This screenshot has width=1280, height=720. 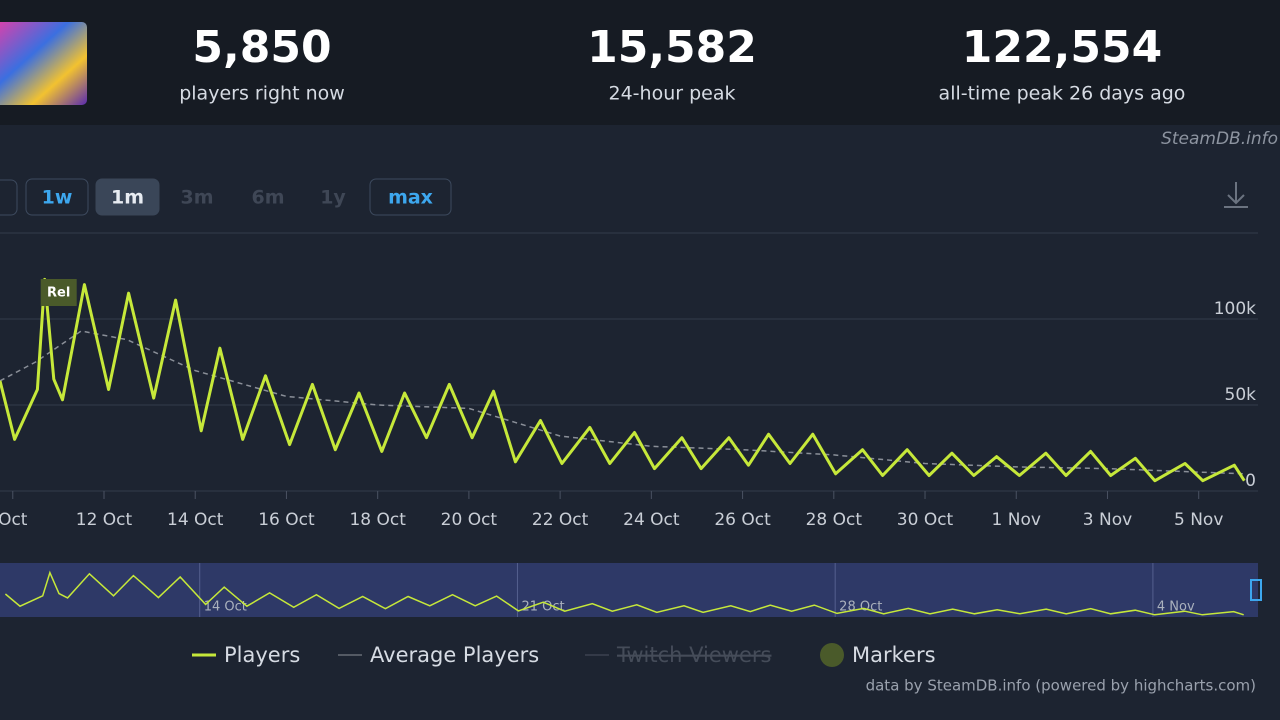 What do you see at coordinates (1250, 481) in the screenshot?
I see `y-tick-label: 0` at bounding box center [1250, 481].